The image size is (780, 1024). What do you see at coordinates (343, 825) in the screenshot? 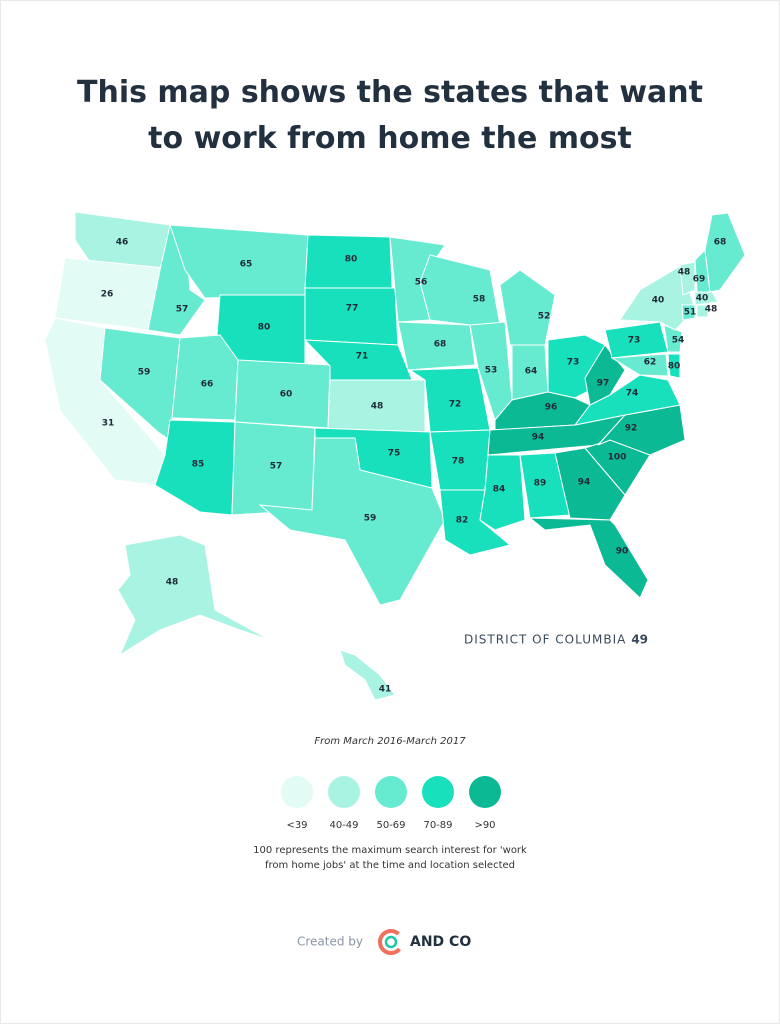
I see `legend-label: 40-49` at bounding box center [343, 825].